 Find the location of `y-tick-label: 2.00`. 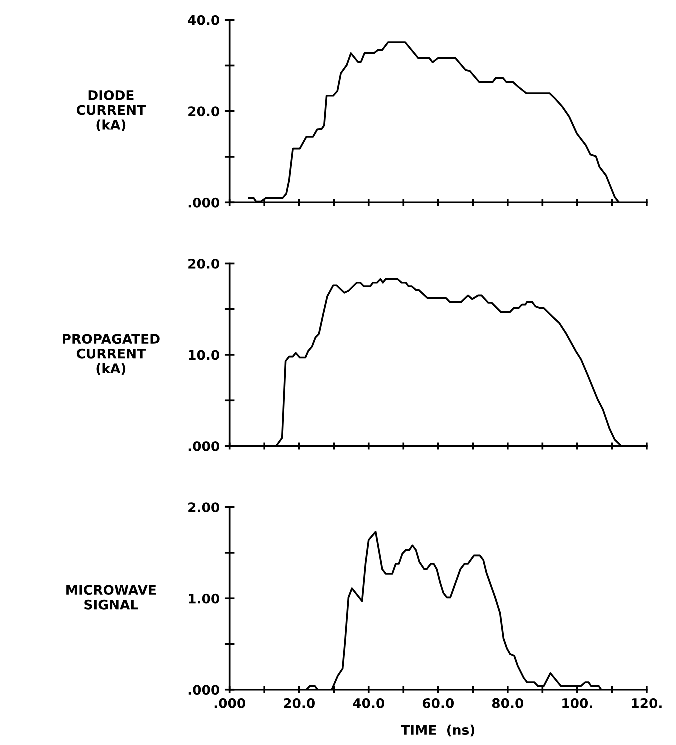

y-tick-label: 2.00 is located at coordinates (204, 507).